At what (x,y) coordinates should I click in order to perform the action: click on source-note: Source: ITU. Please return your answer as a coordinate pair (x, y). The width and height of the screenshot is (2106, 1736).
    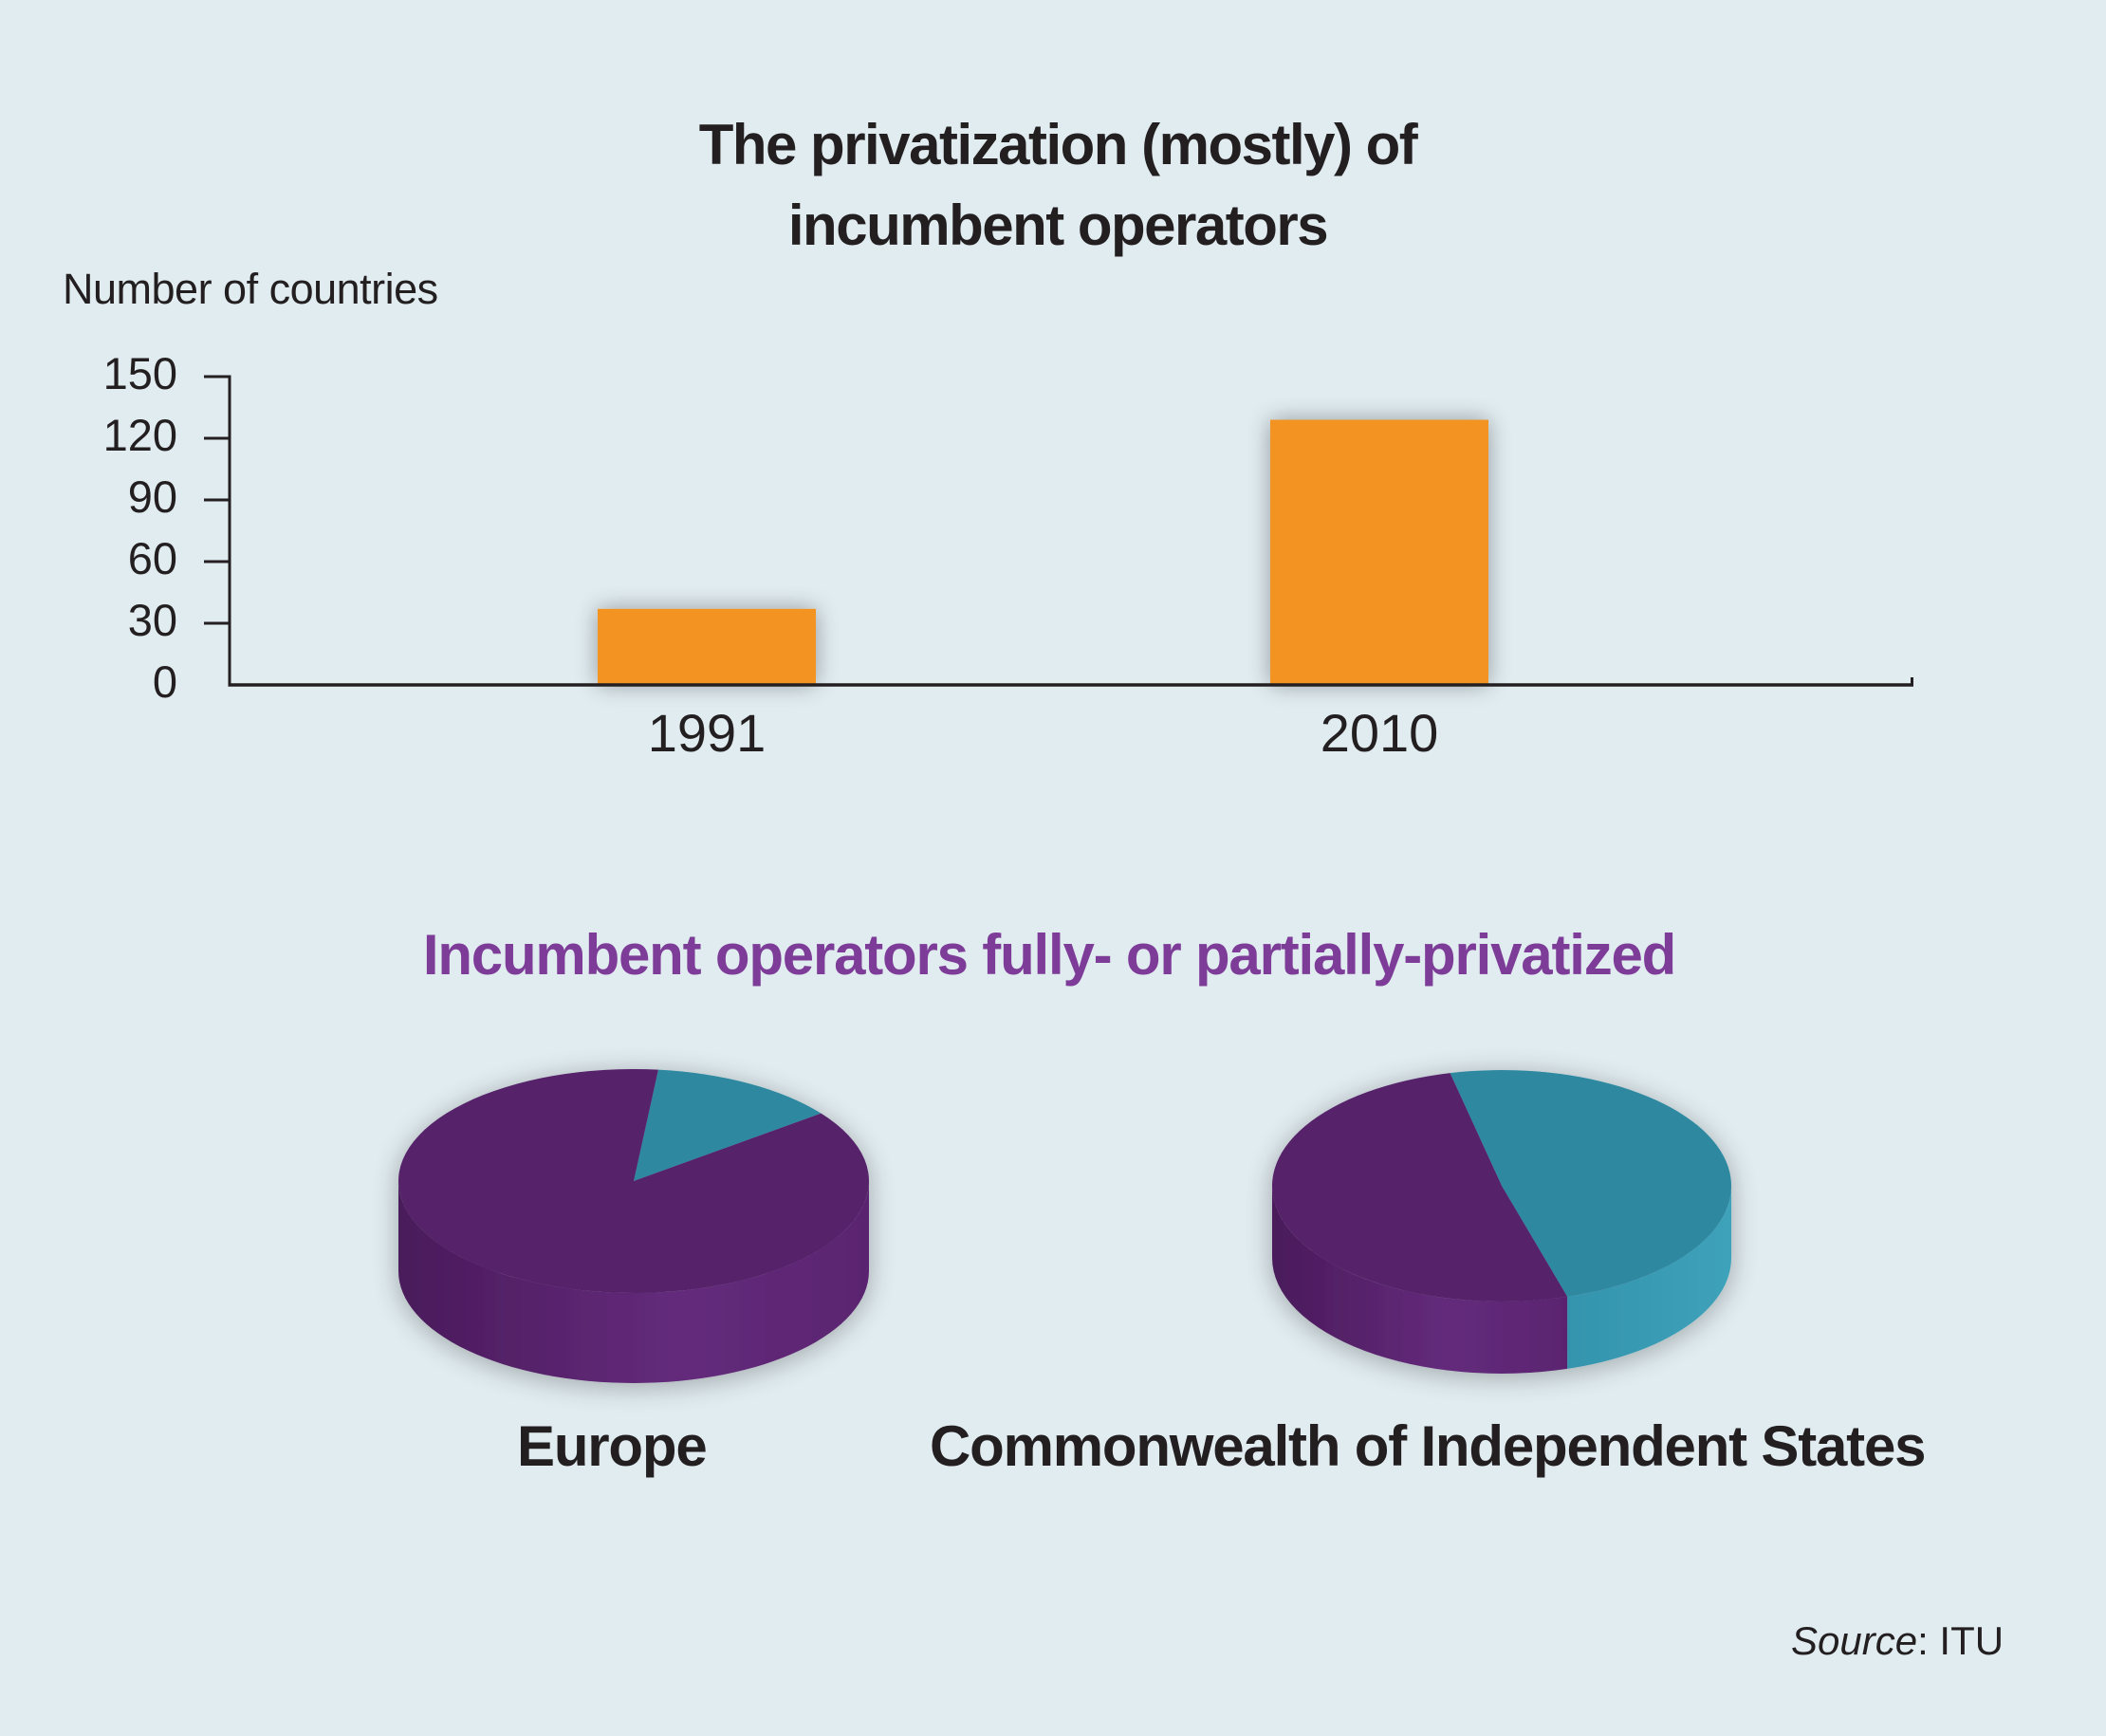
    Looking at the image, I should click on (1898, 1641).